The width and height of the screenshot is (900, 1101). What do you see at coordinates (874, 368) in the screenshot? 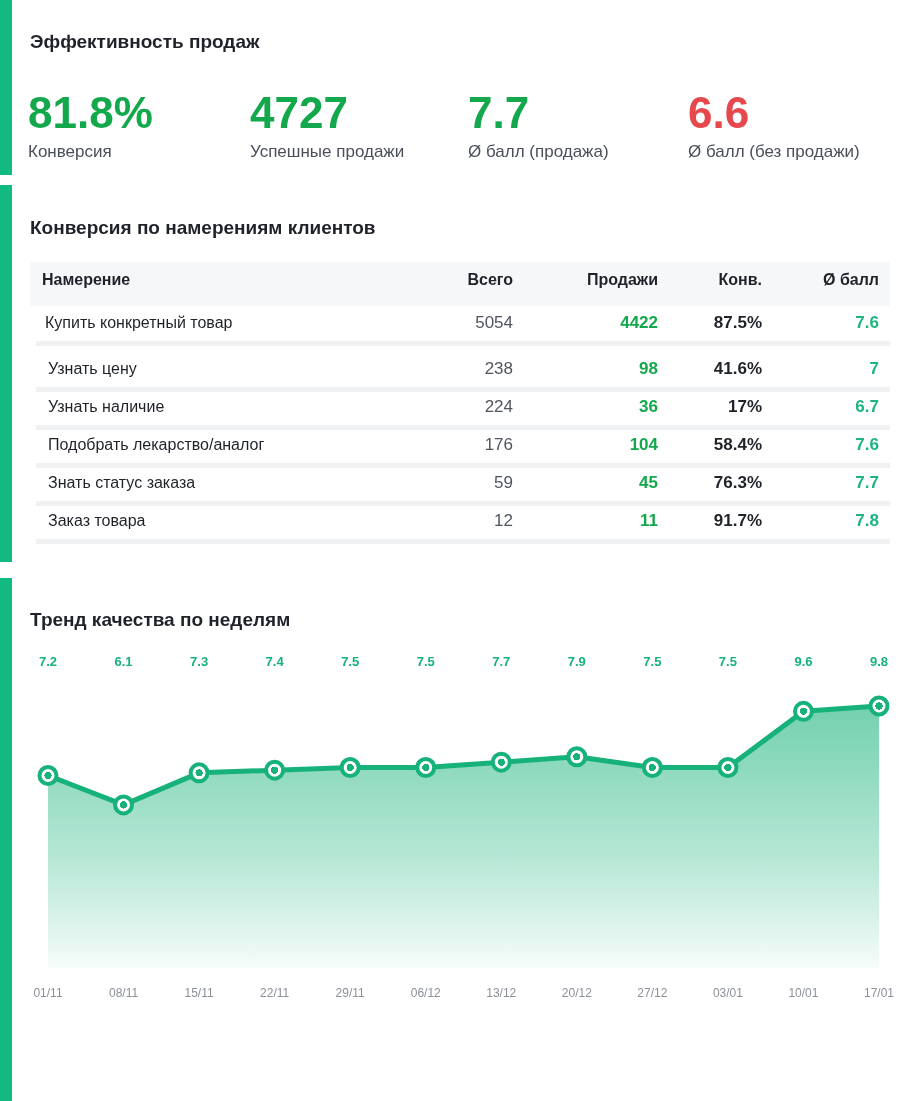
I see `data-label: 7` at bounding box center [874, 368].